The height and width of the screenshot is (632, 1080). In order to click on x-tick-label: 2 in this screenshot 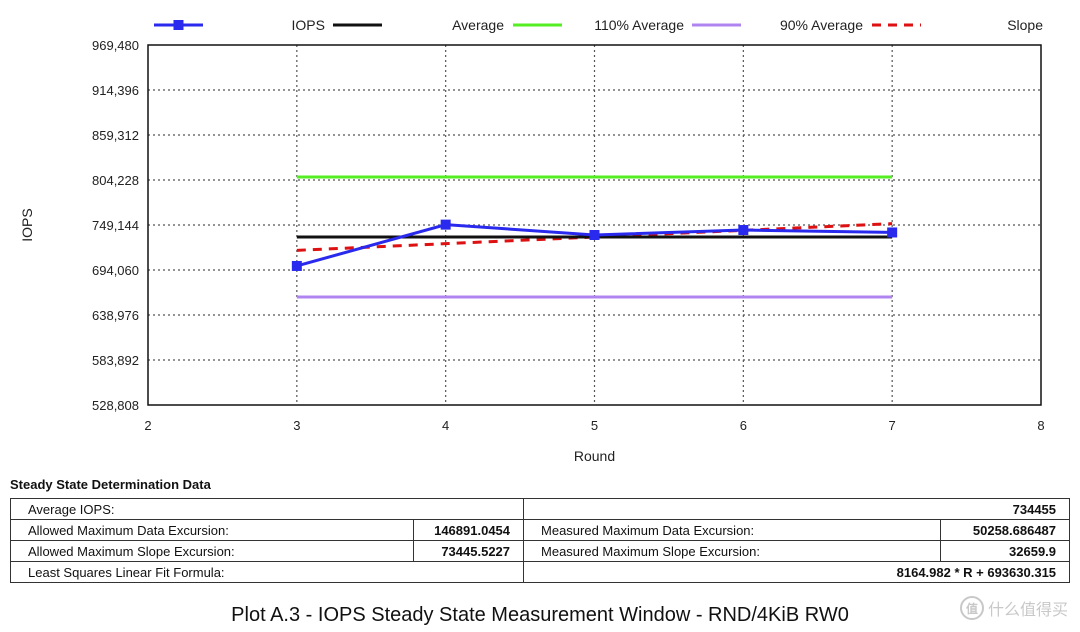, I will do `click(147, 425)`.